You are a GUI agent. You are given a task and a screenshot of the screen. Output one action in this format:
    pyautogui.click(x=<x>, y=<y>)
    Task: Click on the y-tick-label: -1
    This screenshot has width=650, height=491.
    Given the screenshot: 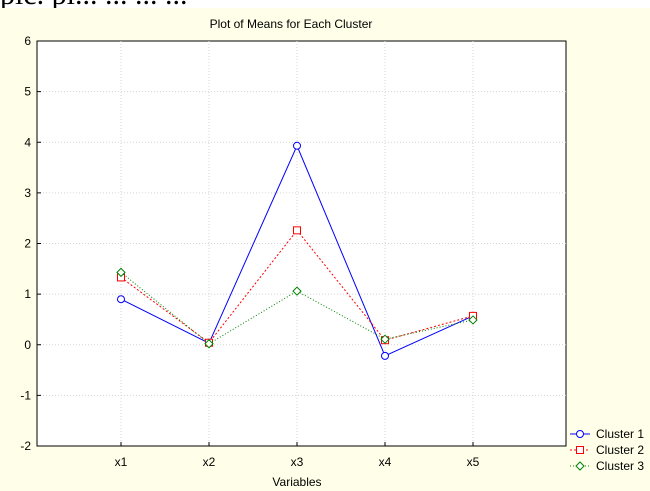 What is the action you would take?
    pyautogui.click(x=25, y=395)
    